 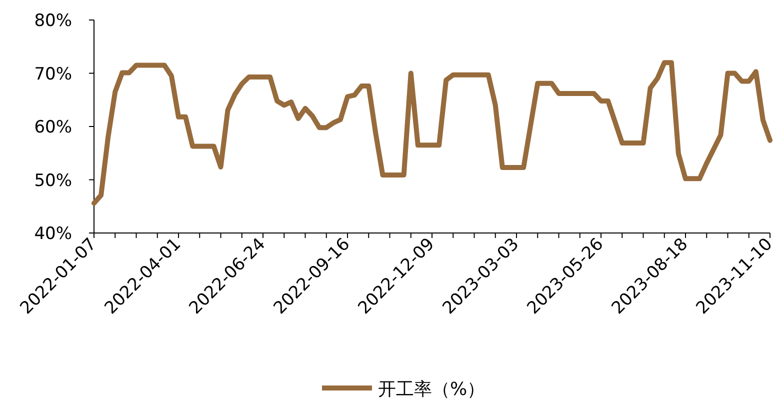 What do you see at coordinates (53, 21) in the screenshot?
I see `y-tick-label: 80%` at bounding box center [53, 21].